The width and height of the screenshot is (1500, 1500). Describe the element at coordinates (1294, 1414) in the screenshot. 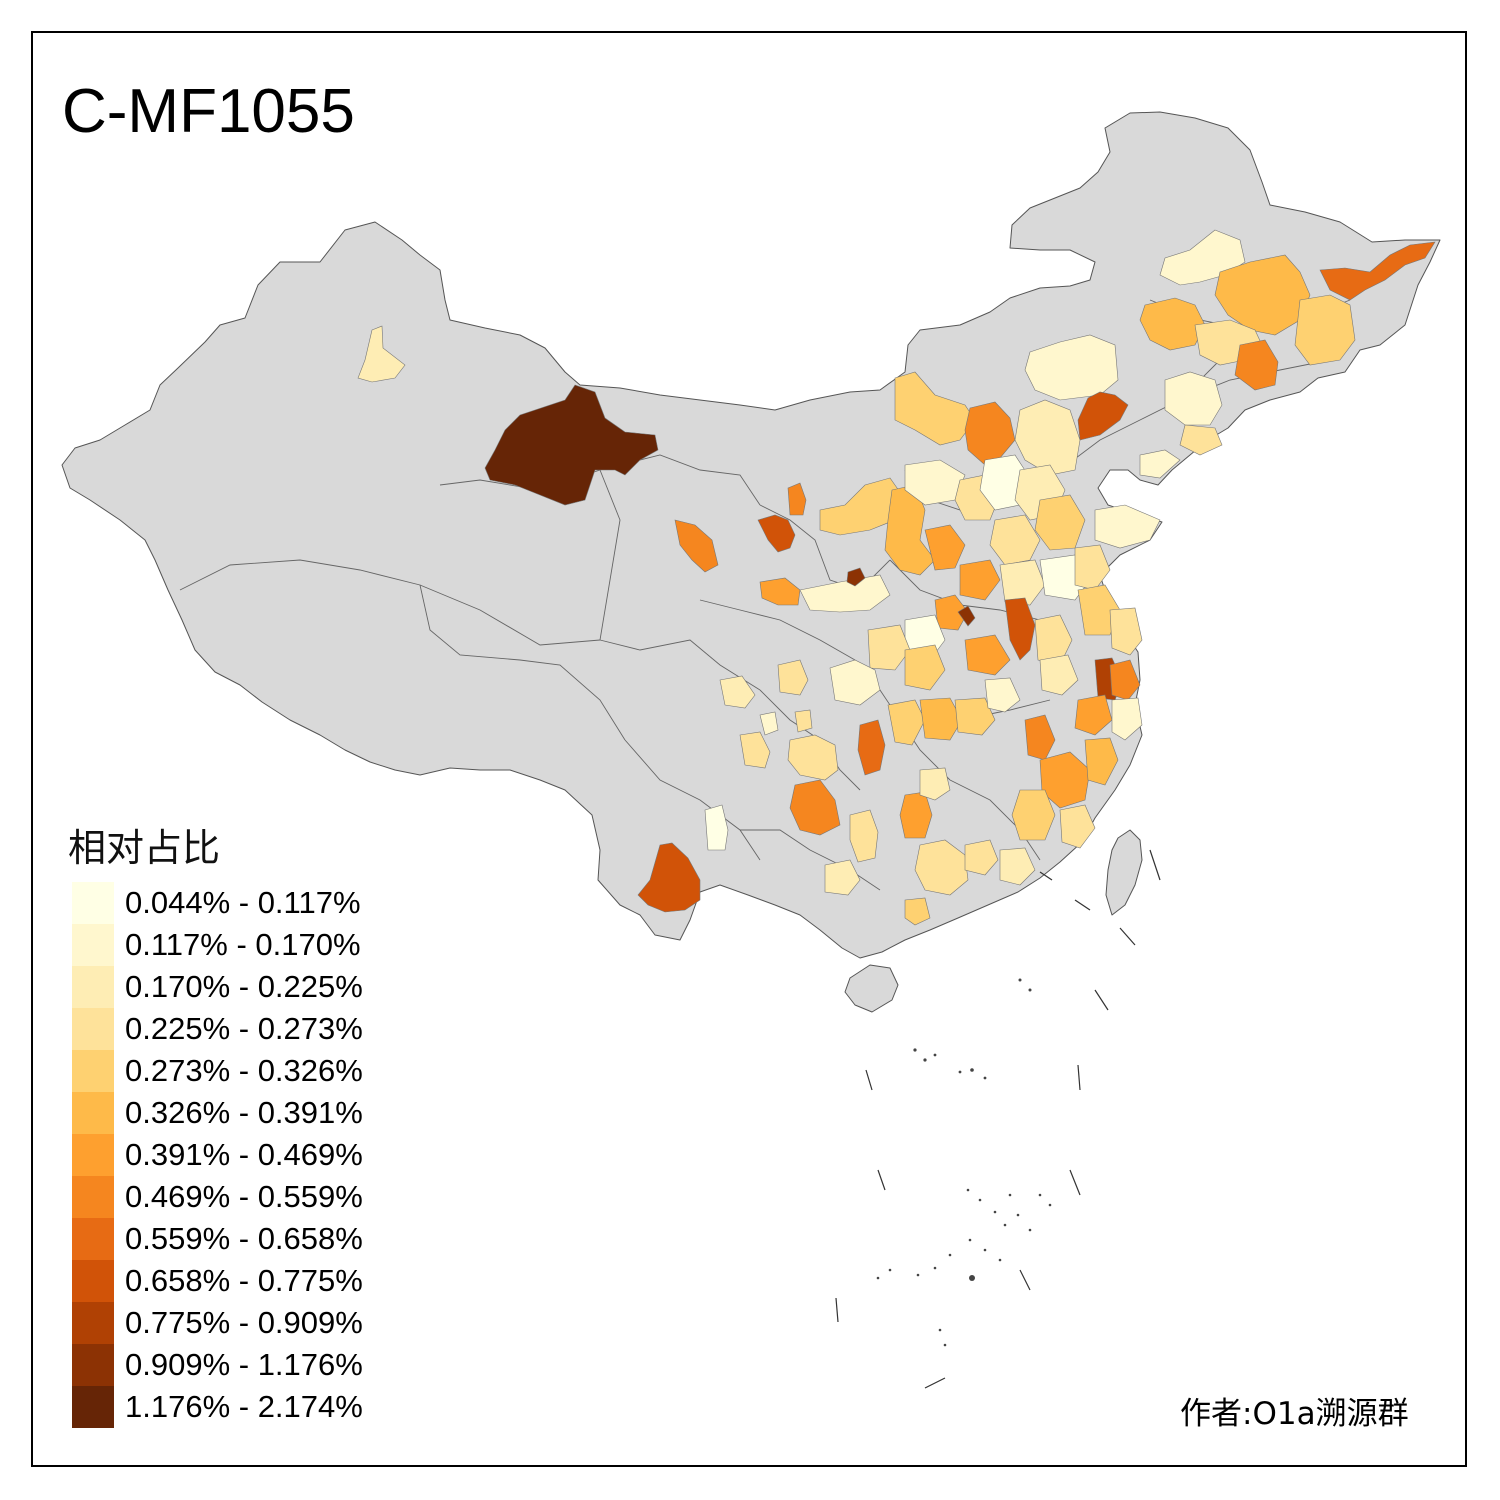

I see `author-credit: 作者:O1a溯源群` at that location.